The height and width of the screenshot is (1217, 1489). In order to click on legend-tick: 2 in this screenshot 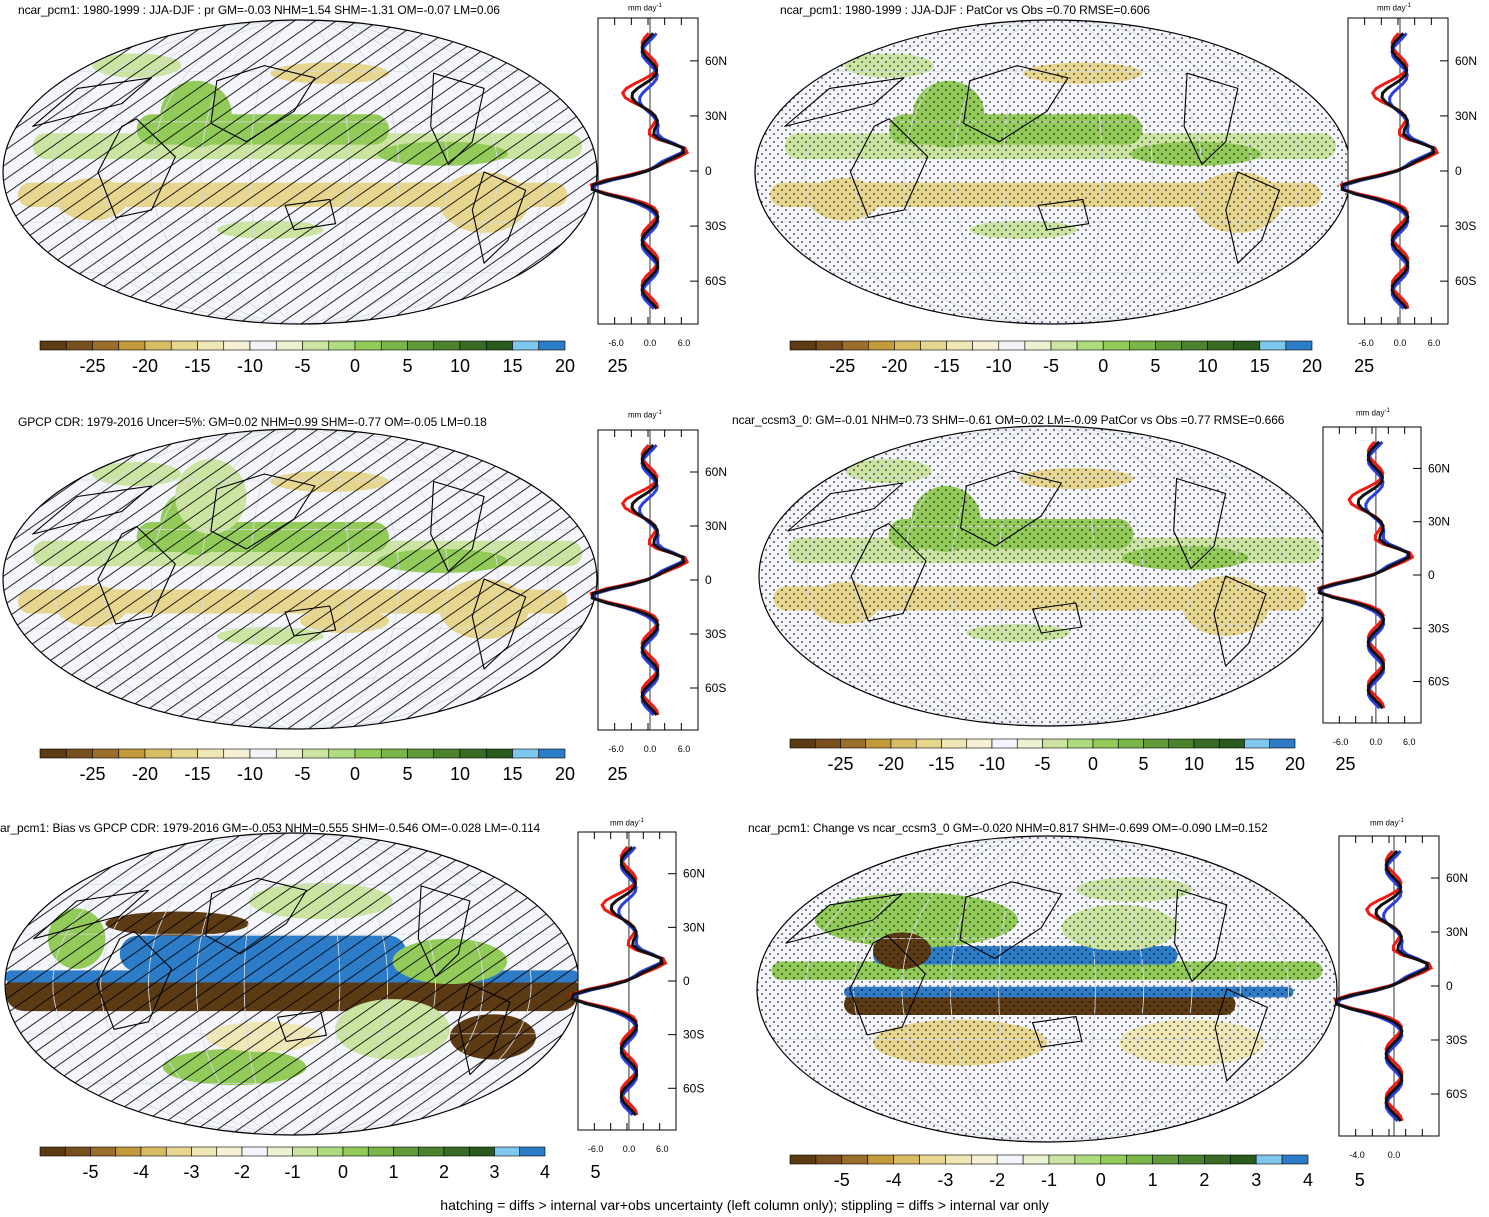, I will do `click(1204, 1180)`.